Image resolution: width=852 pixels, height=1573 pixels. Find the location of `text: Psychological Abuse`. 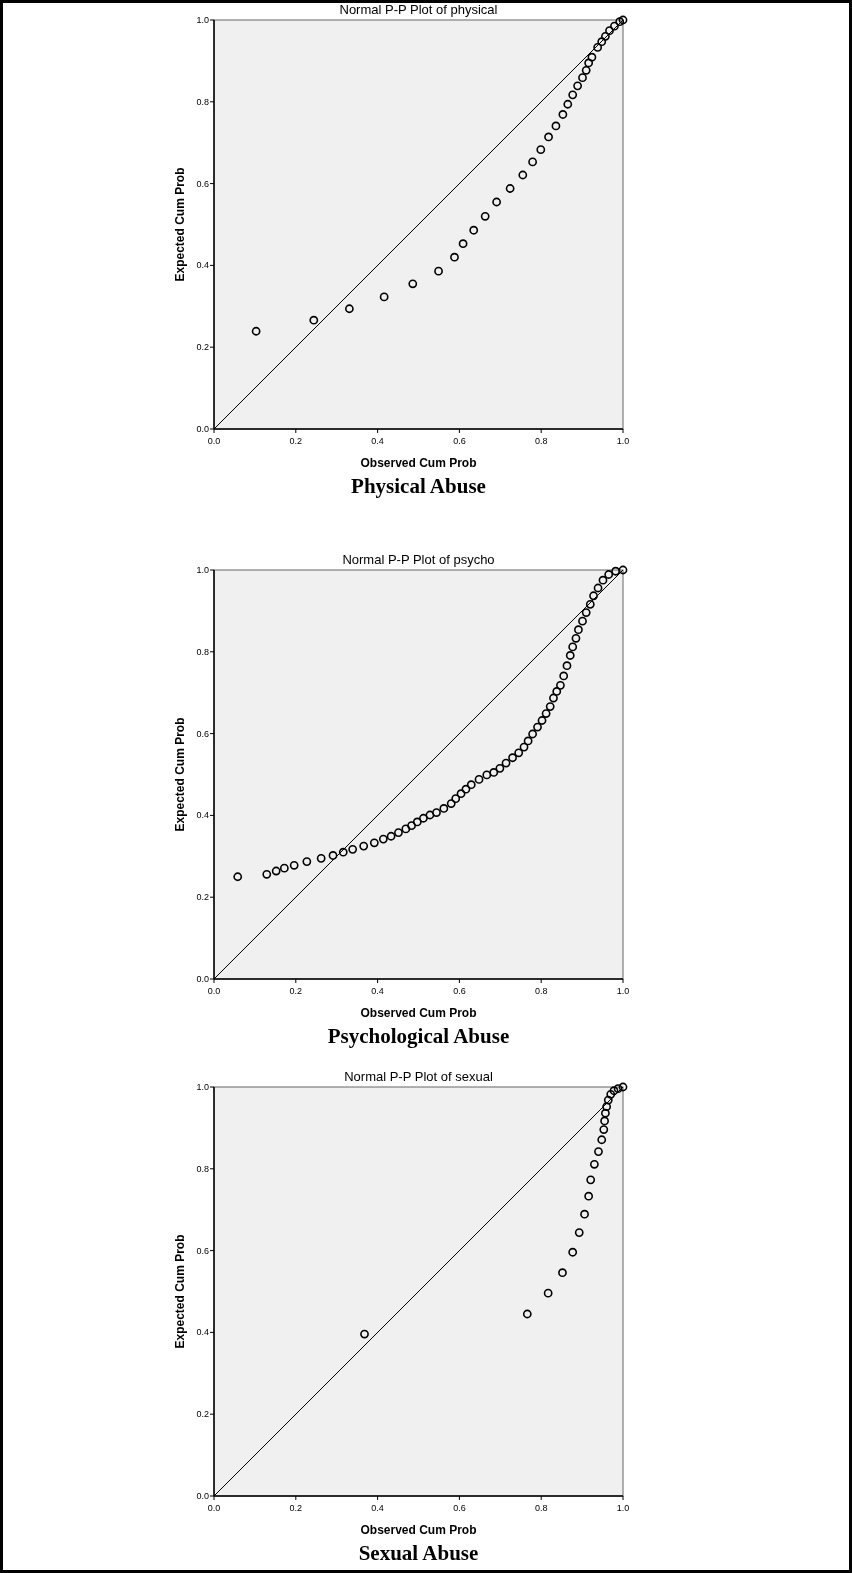

text: Psychological Abuse is located at coordinates (418, 1036).